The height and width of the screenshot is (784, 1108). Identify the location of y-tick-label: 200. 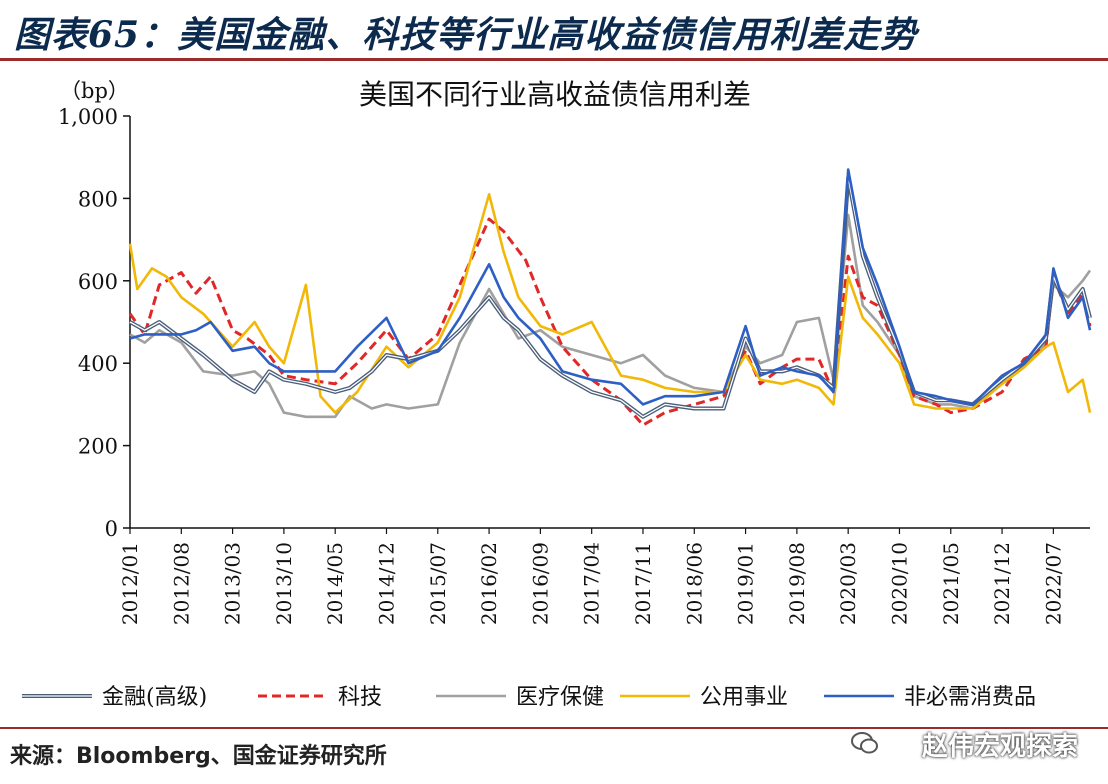
(98, 447).